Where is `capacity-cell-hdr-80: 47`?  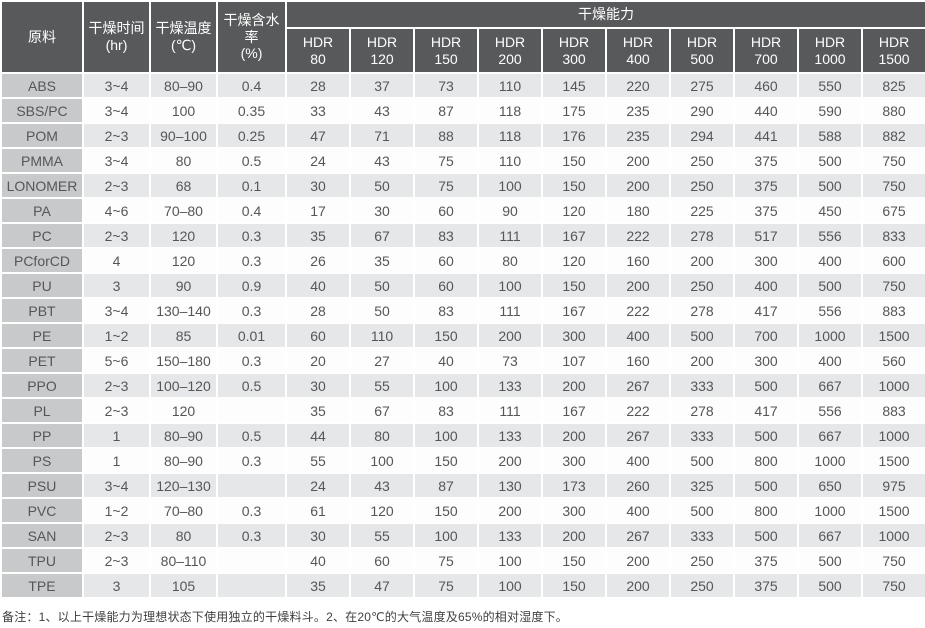
capacity-cell-hdr-80: 47 is located at coordinates (318, 135).